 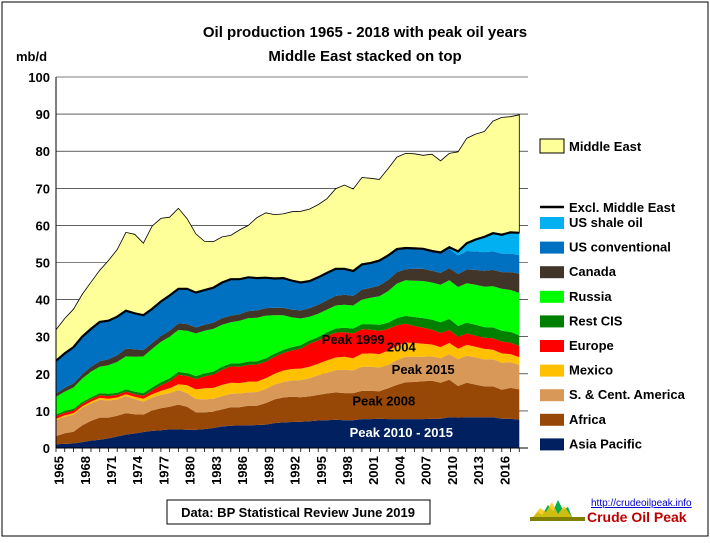 I want to click on legend-swatch-s-cent-america, so click(x=552, y=395).